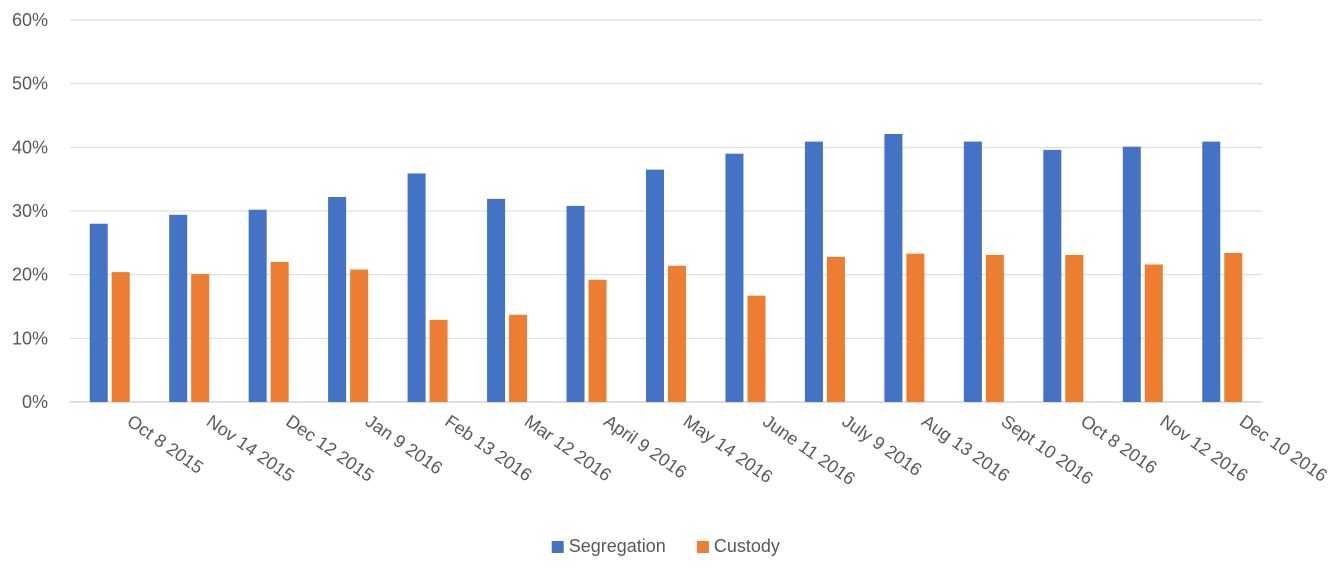 Image resolution: width=1335 pixels, height=569 pixels. I want to click on y-axis-tick-labels: 0% 10% 20% 30% 40% 50% 60%, so click(30, 211).